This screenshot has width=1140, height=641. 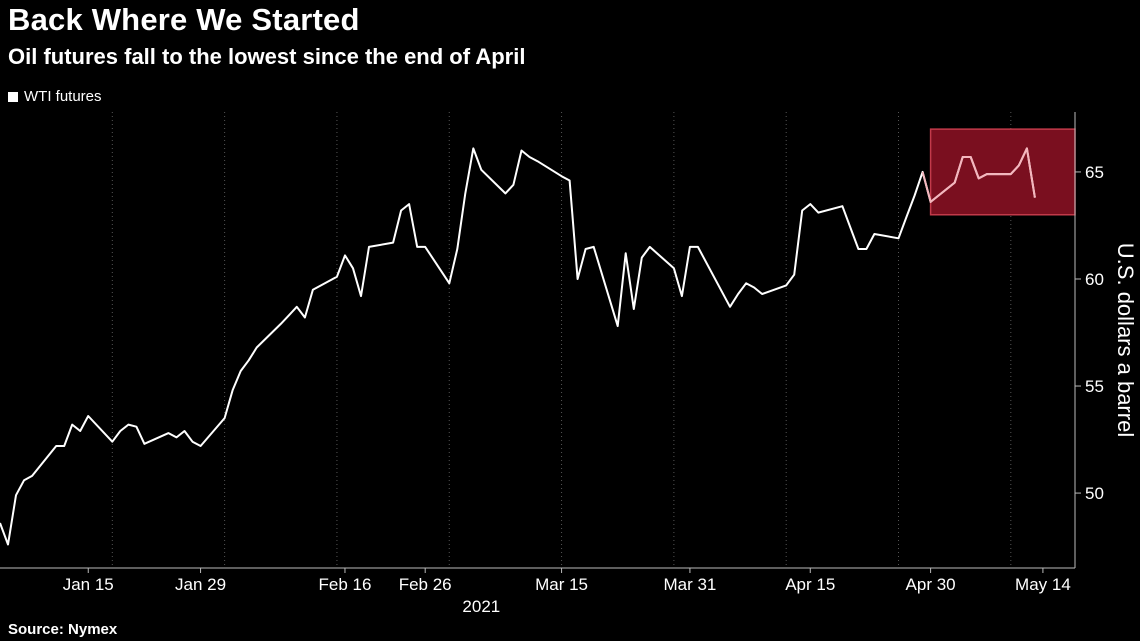 I want to click on x-year-label: 2021, so click(x=481, y=606).